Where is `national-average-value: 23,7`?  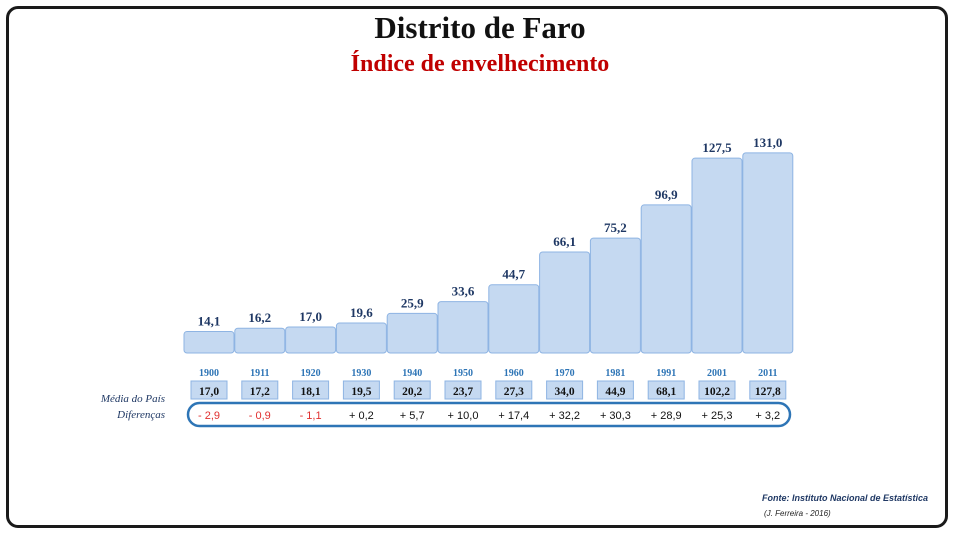 national-average-value: 23,7 is located at coordinates (463, 392).